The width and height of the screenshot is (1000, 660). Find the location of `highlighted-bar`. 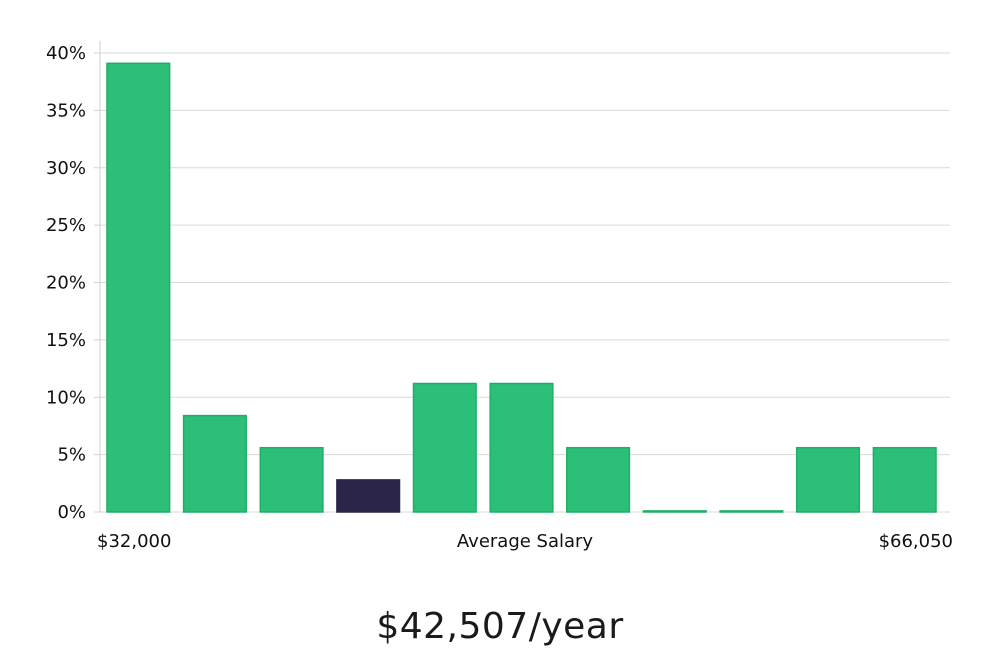

highlighted-bar is located at coordinates (368, 496).